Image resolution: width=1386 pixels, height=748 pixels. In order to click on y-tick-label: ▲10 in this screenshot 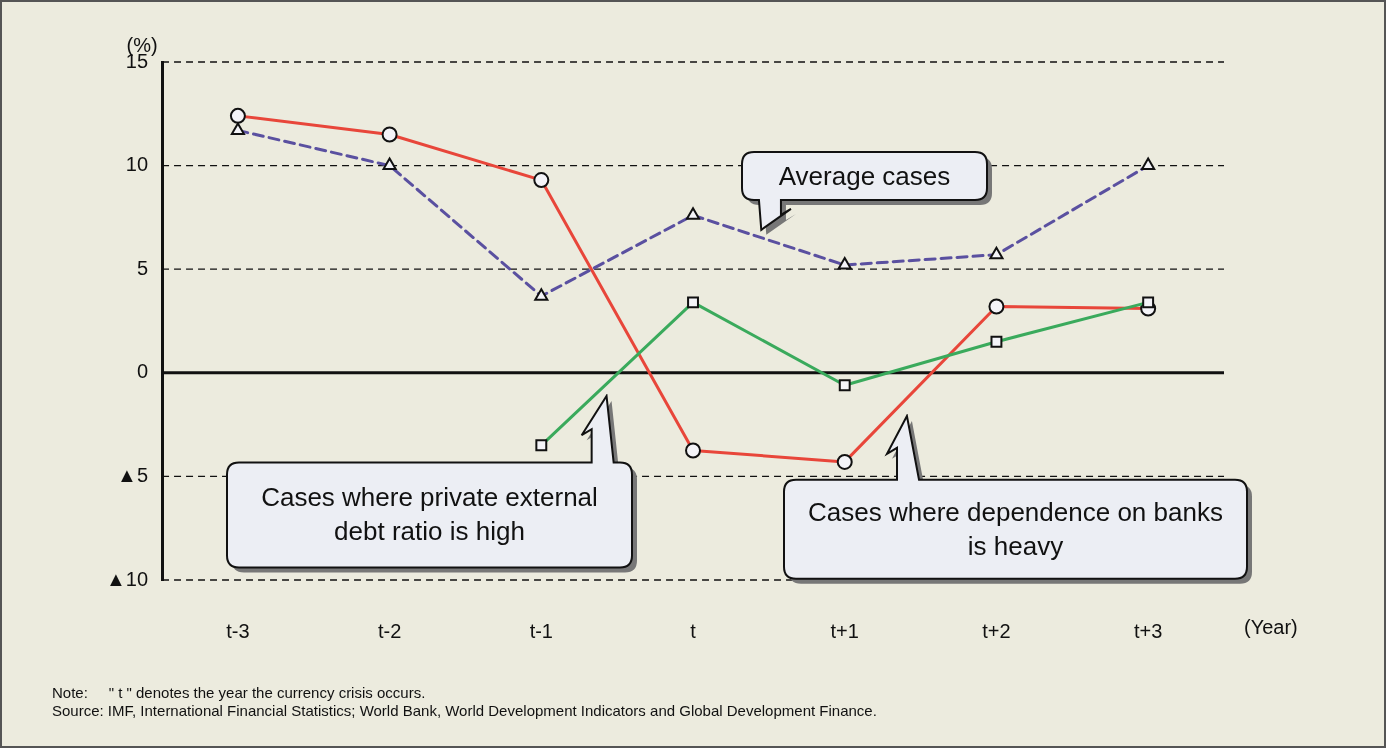, I will do `click(127, 578)`.